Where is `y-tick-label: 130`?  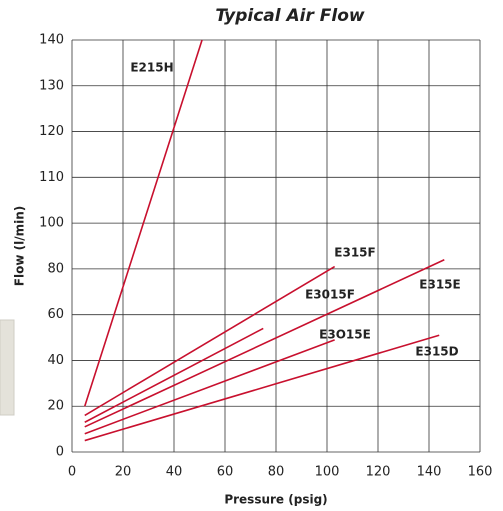
y-tick-label: 130 is located at coordinates (51, 85).